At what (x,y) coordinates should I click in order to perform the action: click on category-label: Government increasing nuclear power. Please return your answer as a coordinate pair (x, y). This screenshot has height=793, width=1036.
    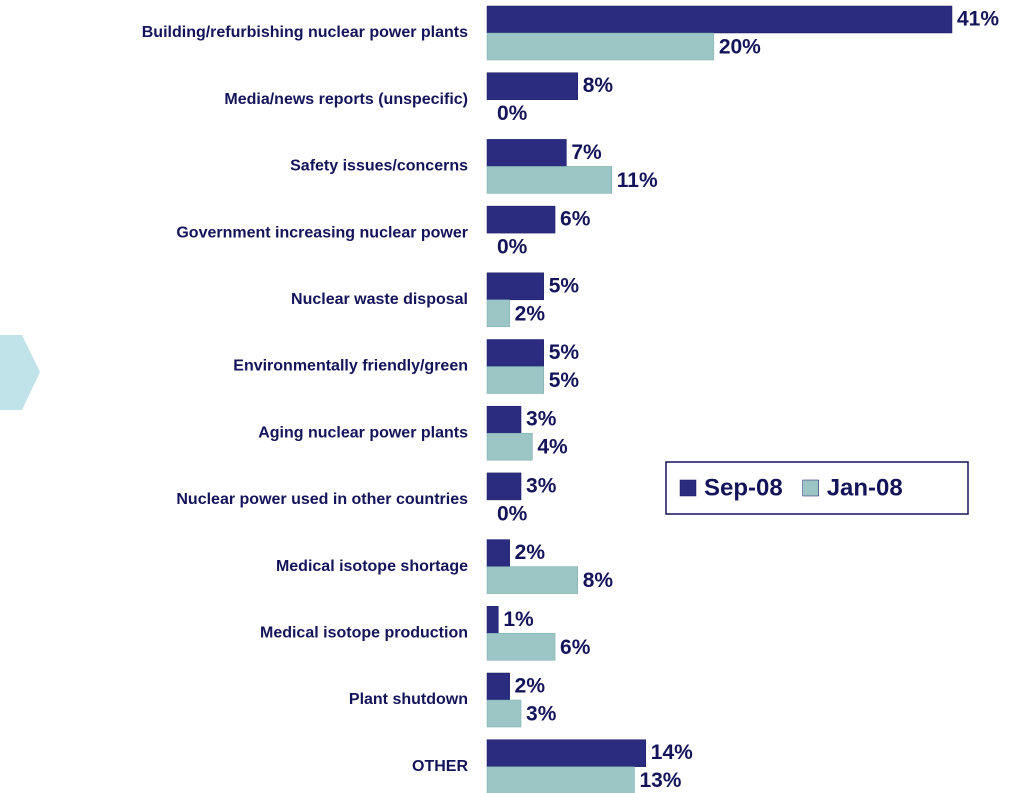
    Looking at the image, I should click on (322, 232).